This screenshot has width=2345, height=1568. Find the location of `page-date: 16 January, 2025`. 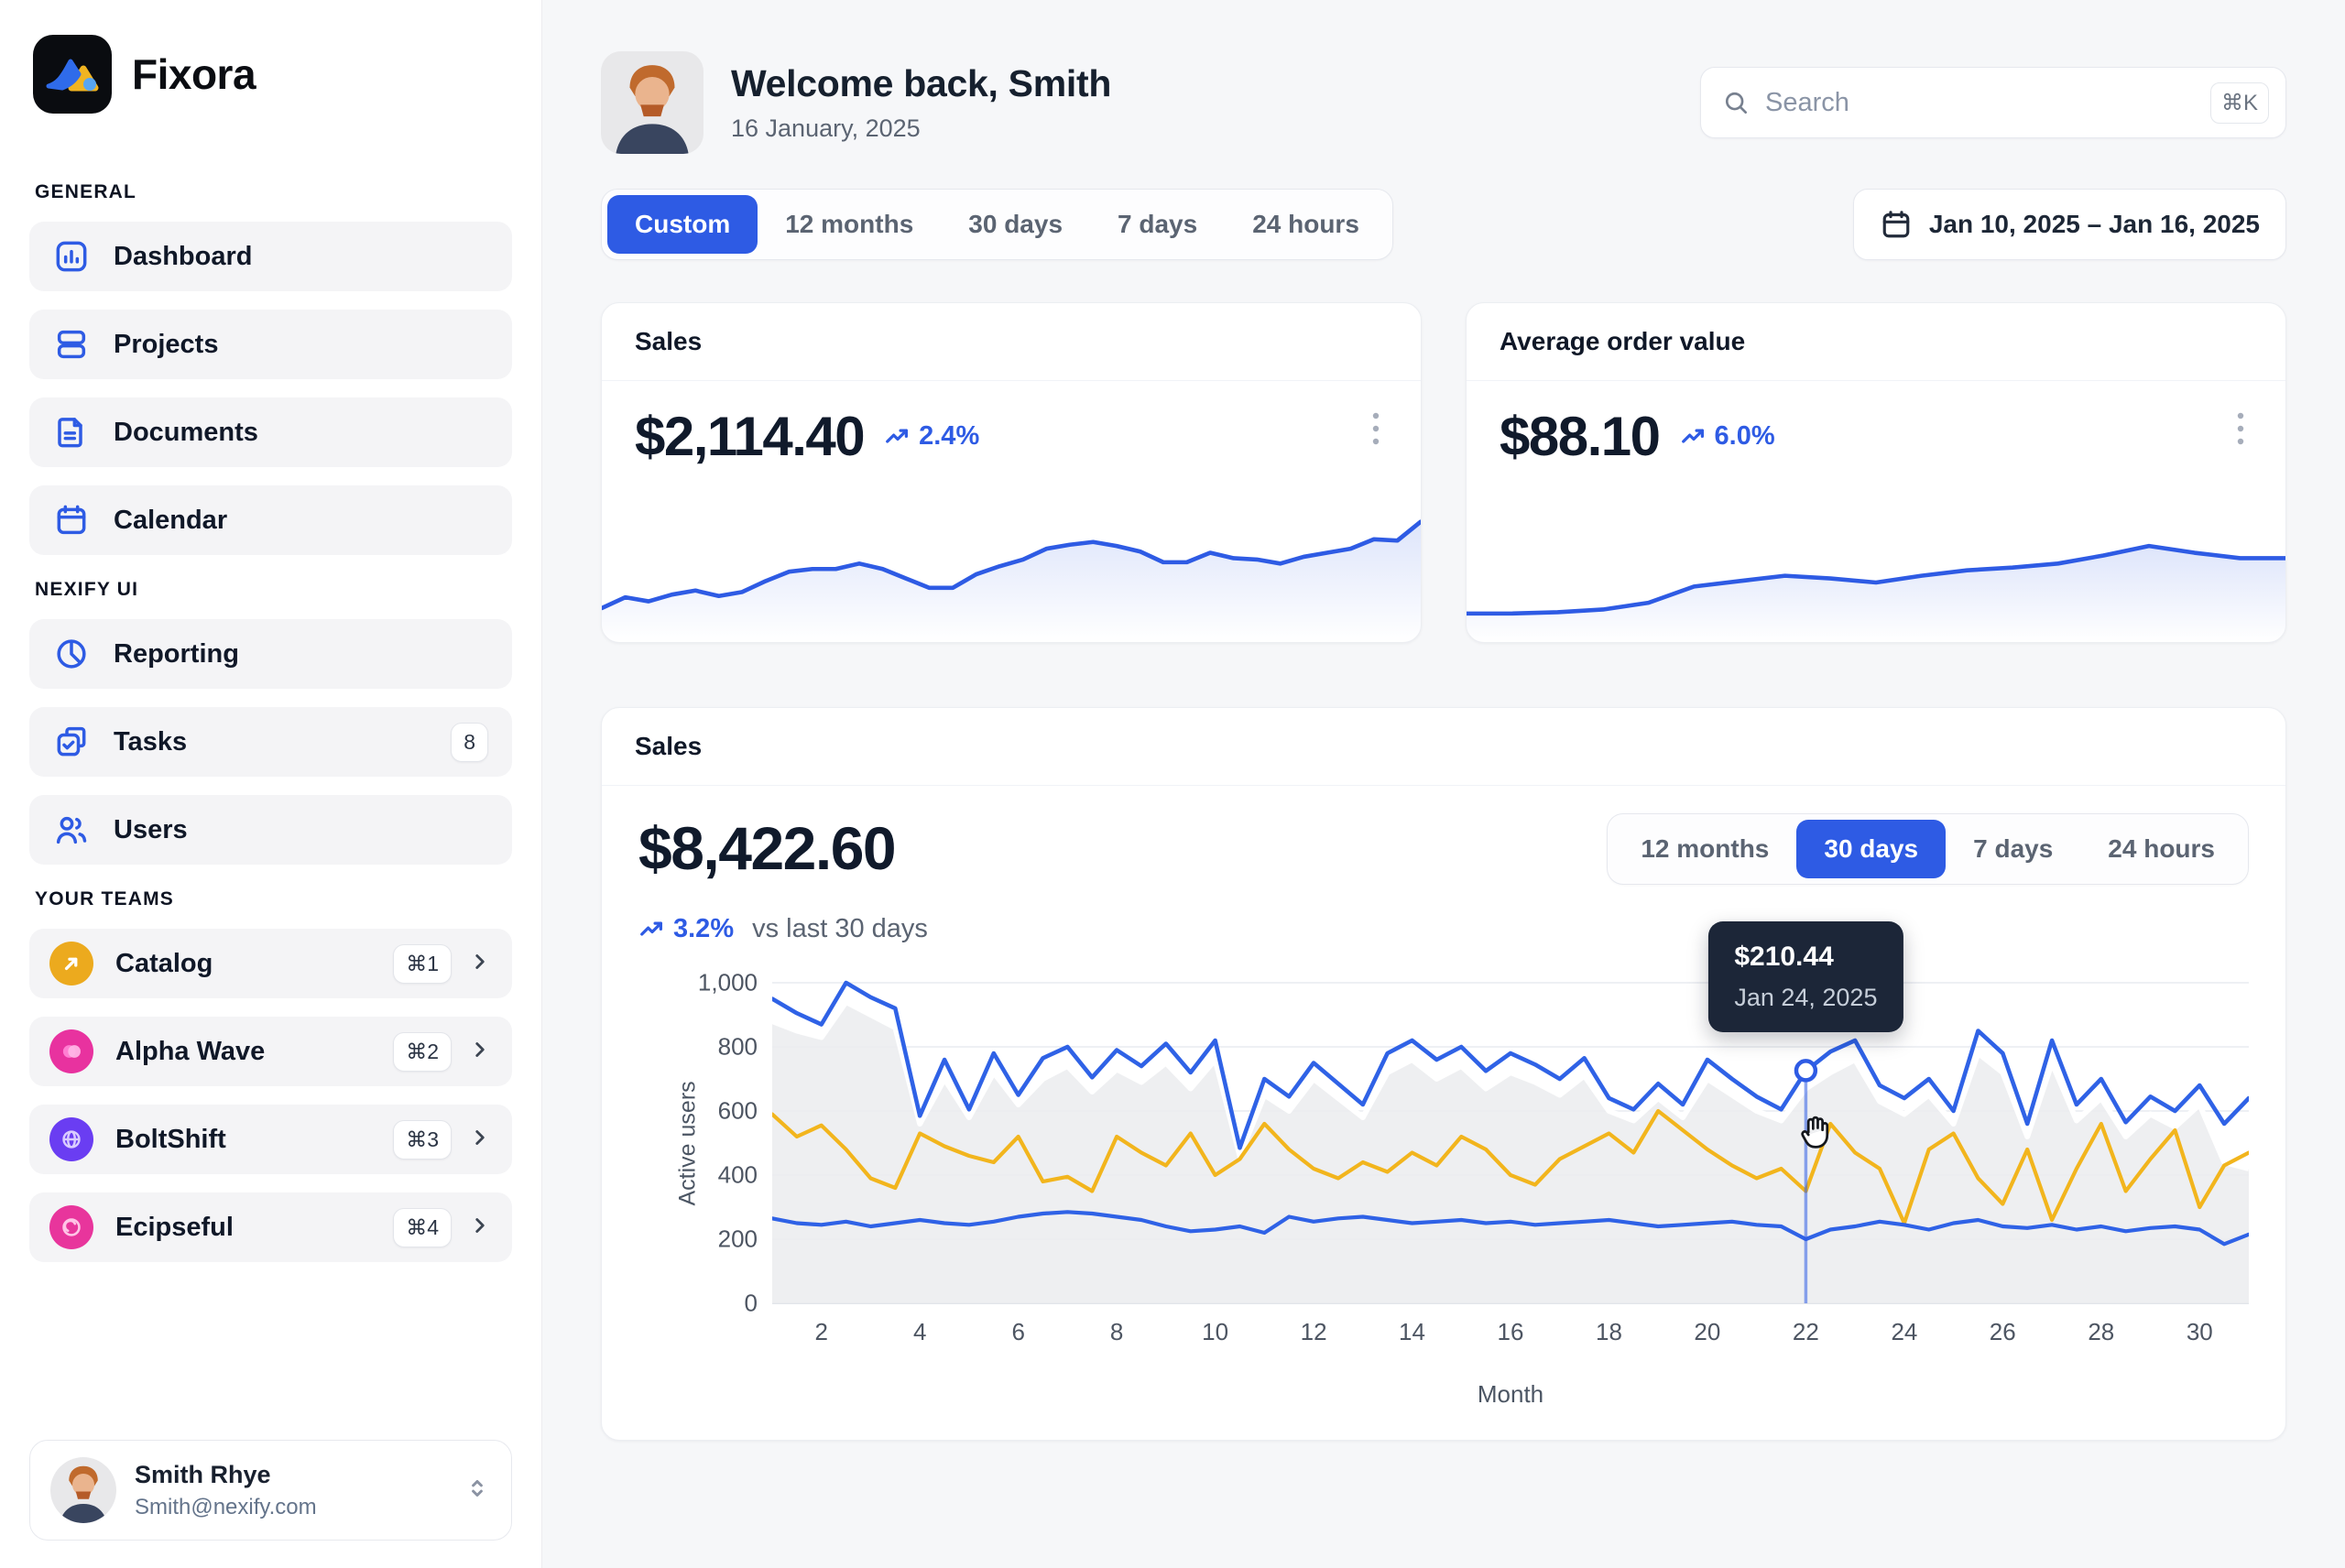

page-date: 16 January, 2025 is located at coordinates (826, 128).